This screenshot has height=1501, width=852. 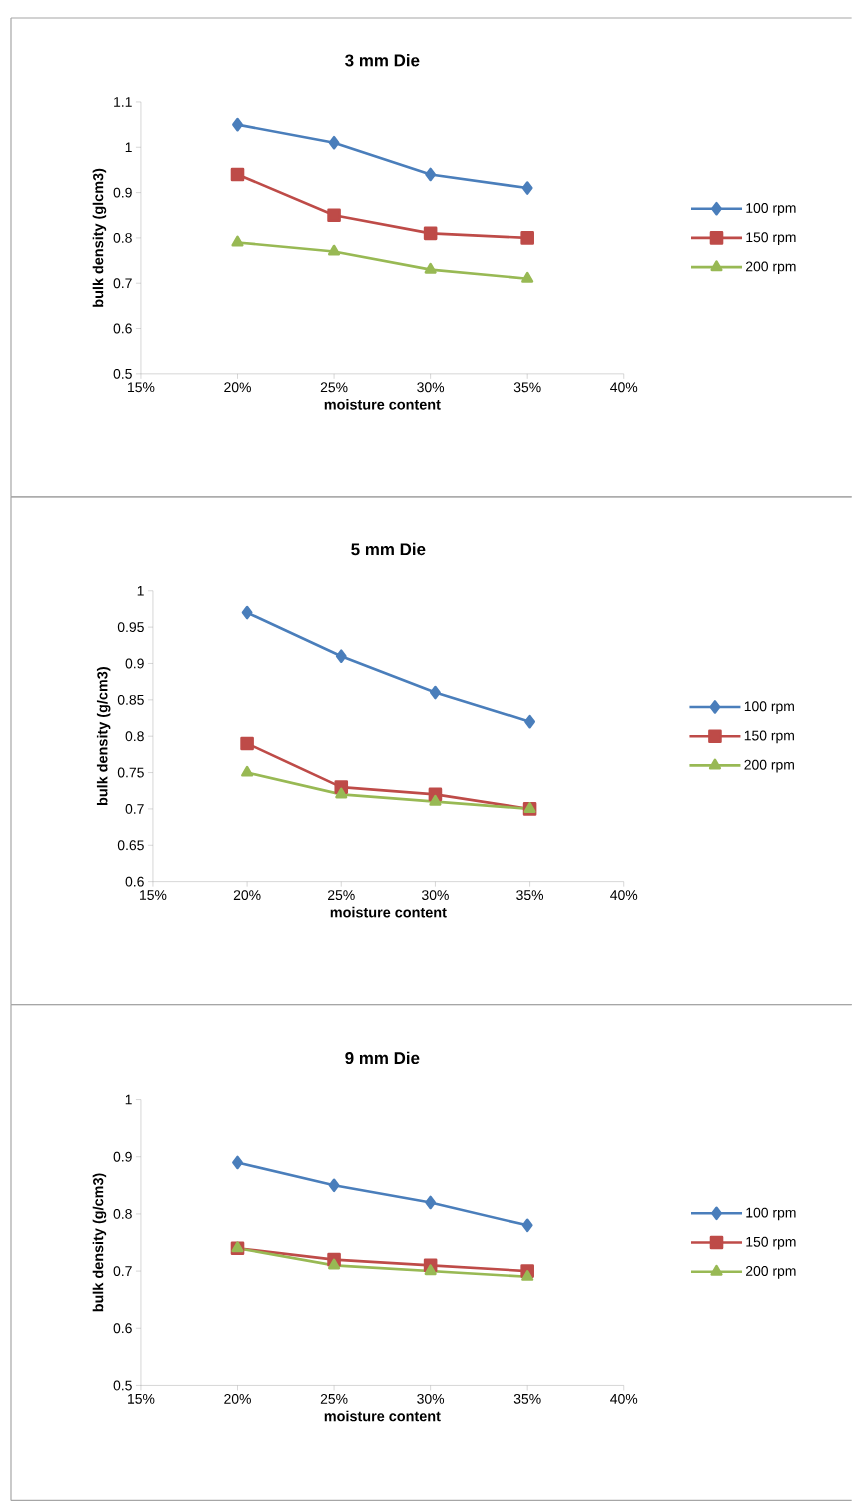 I want to click on chart-title: 5 mm Die, so click(x=388, y=549).